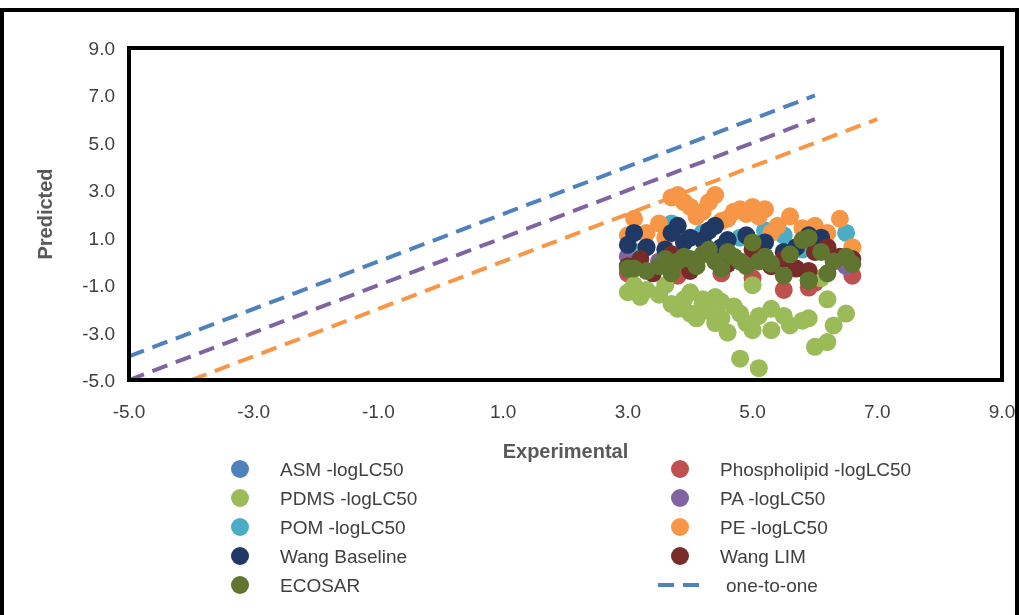 The image size is (1019, 615). Describe the element at coordinates (1002, 411) in the screenshot. I see `x-tick-label: 9.0` at that location.